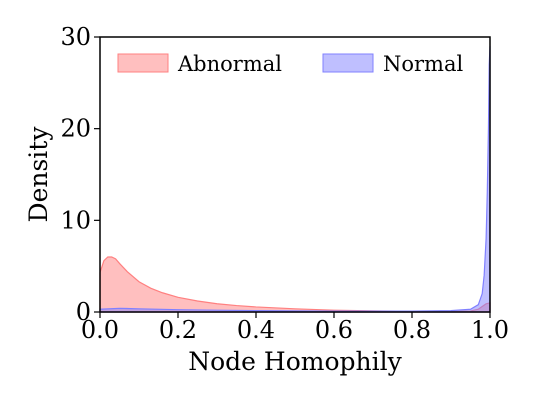  I want to click on x-tick-label: 0.0, so click(100, 330).